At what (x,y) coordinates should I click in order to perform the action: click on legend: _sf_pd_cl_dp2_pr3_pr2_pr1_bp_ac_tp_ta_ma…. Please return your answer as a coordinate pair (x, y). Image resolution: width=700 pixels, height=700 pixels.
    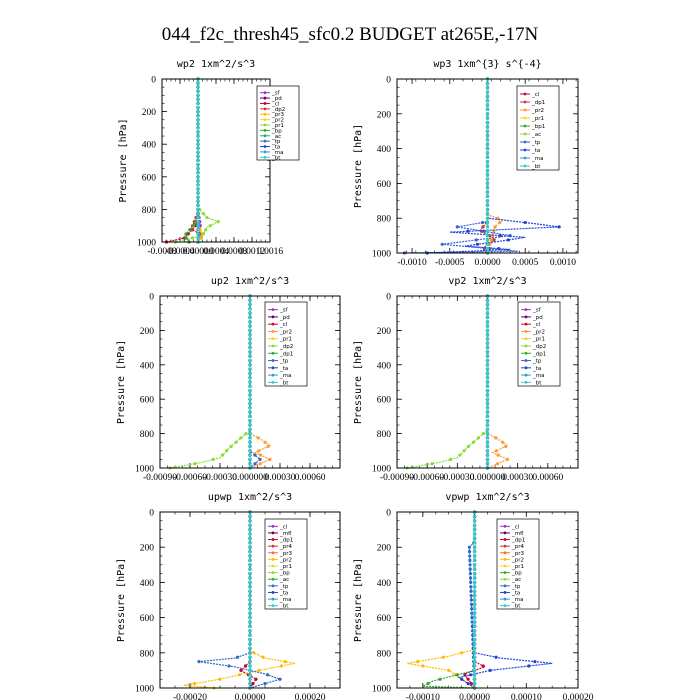
    Looking at the image, I should click on (278, 123).